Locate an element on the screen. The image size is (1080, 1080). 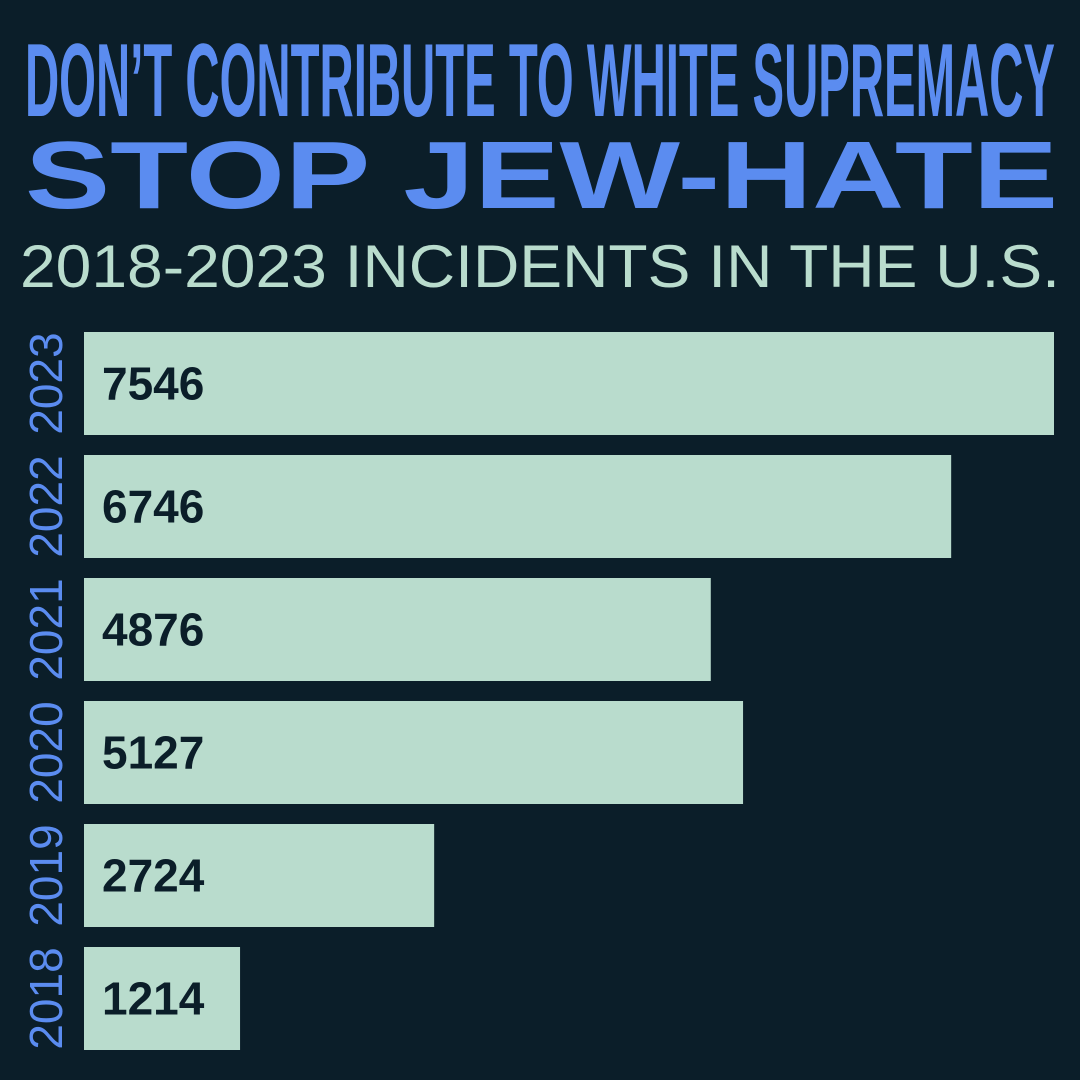
value-label: 4876 is located at coordinates (153, 630).